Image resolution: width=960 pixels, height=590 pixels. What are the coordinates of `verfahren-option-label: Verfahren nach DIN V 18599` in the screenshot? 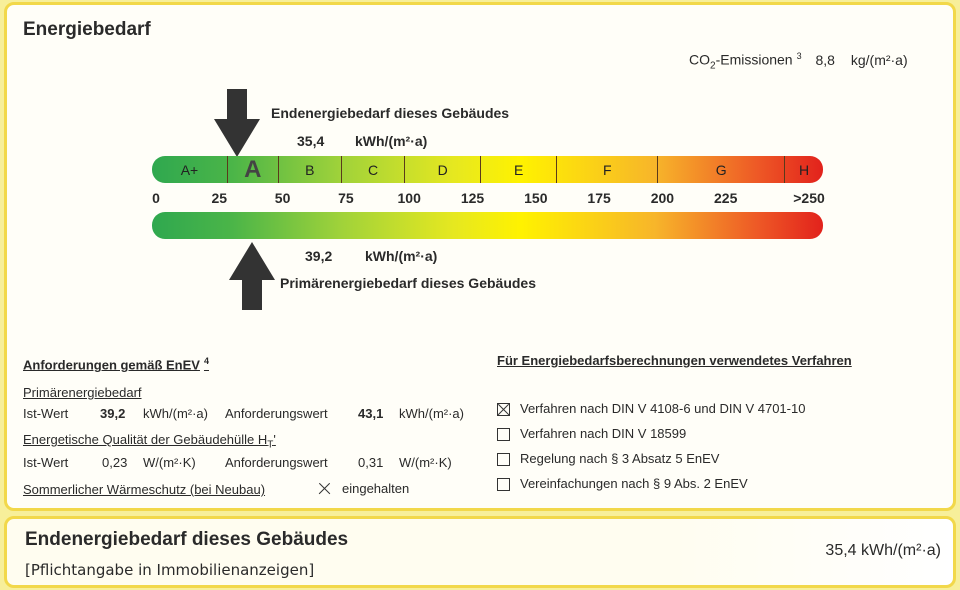 It's located at (603, 433).